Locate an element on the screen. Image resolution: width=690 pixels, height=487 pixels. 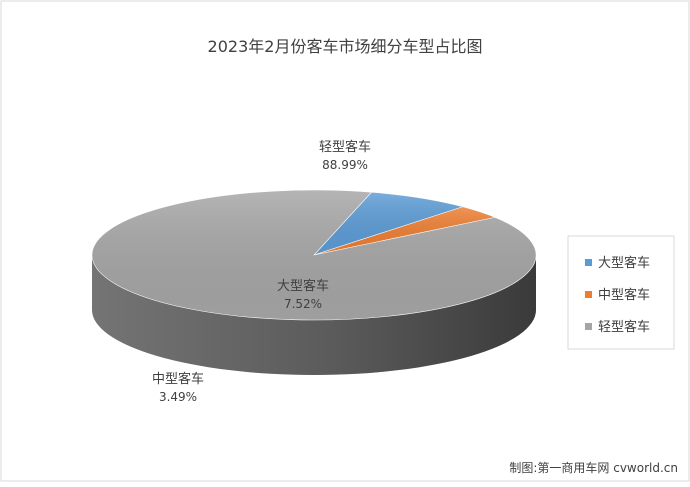
slice-3-name-label: 轻型客车 is located at coordinates (345, 147).